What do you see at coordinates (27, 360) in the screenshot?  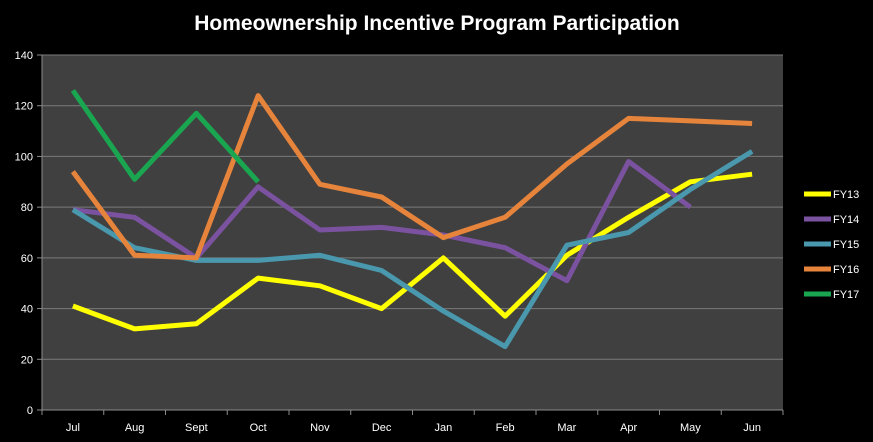 I see `y-tick-label: 20` at bounding box center [27, 360].